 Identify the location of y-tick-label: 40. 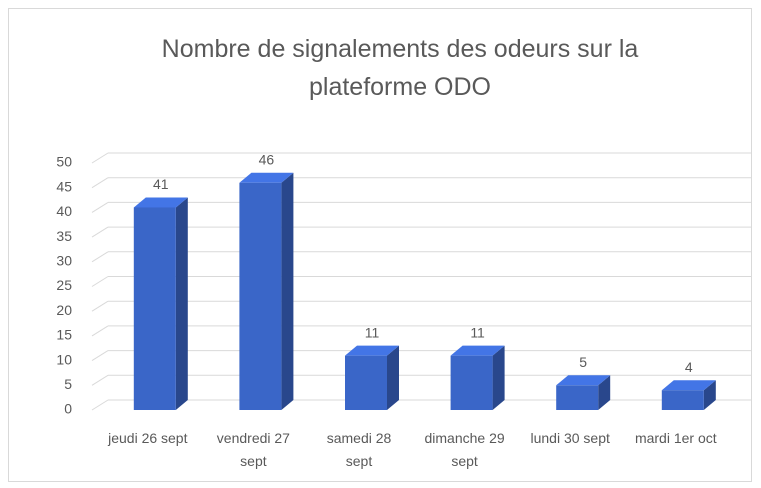
(64, 211).